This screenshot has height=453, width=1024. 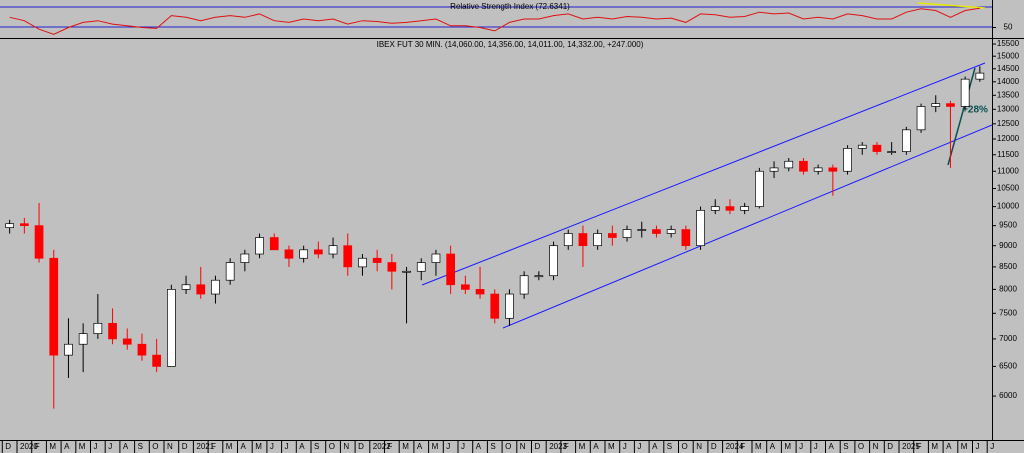 What do you see at coordinates (558, 446) in the screenshot?
I see `x-tick-label: 2023` at bounding box center [558, 446].